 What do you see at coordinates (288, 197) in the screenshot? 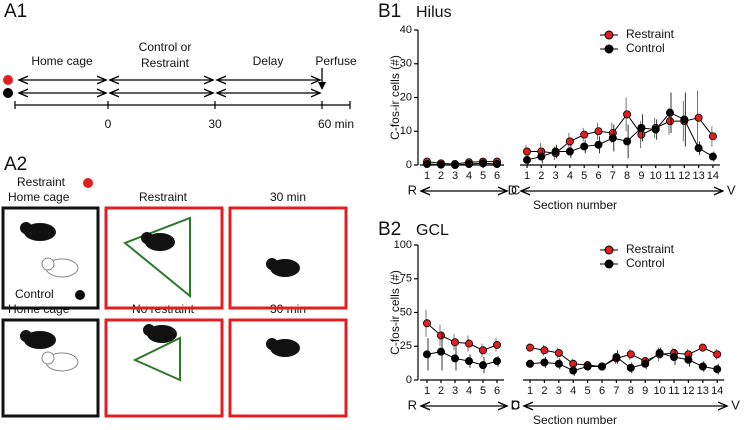
I see `delay-label: 30 min` at bounding box center [288, 197].